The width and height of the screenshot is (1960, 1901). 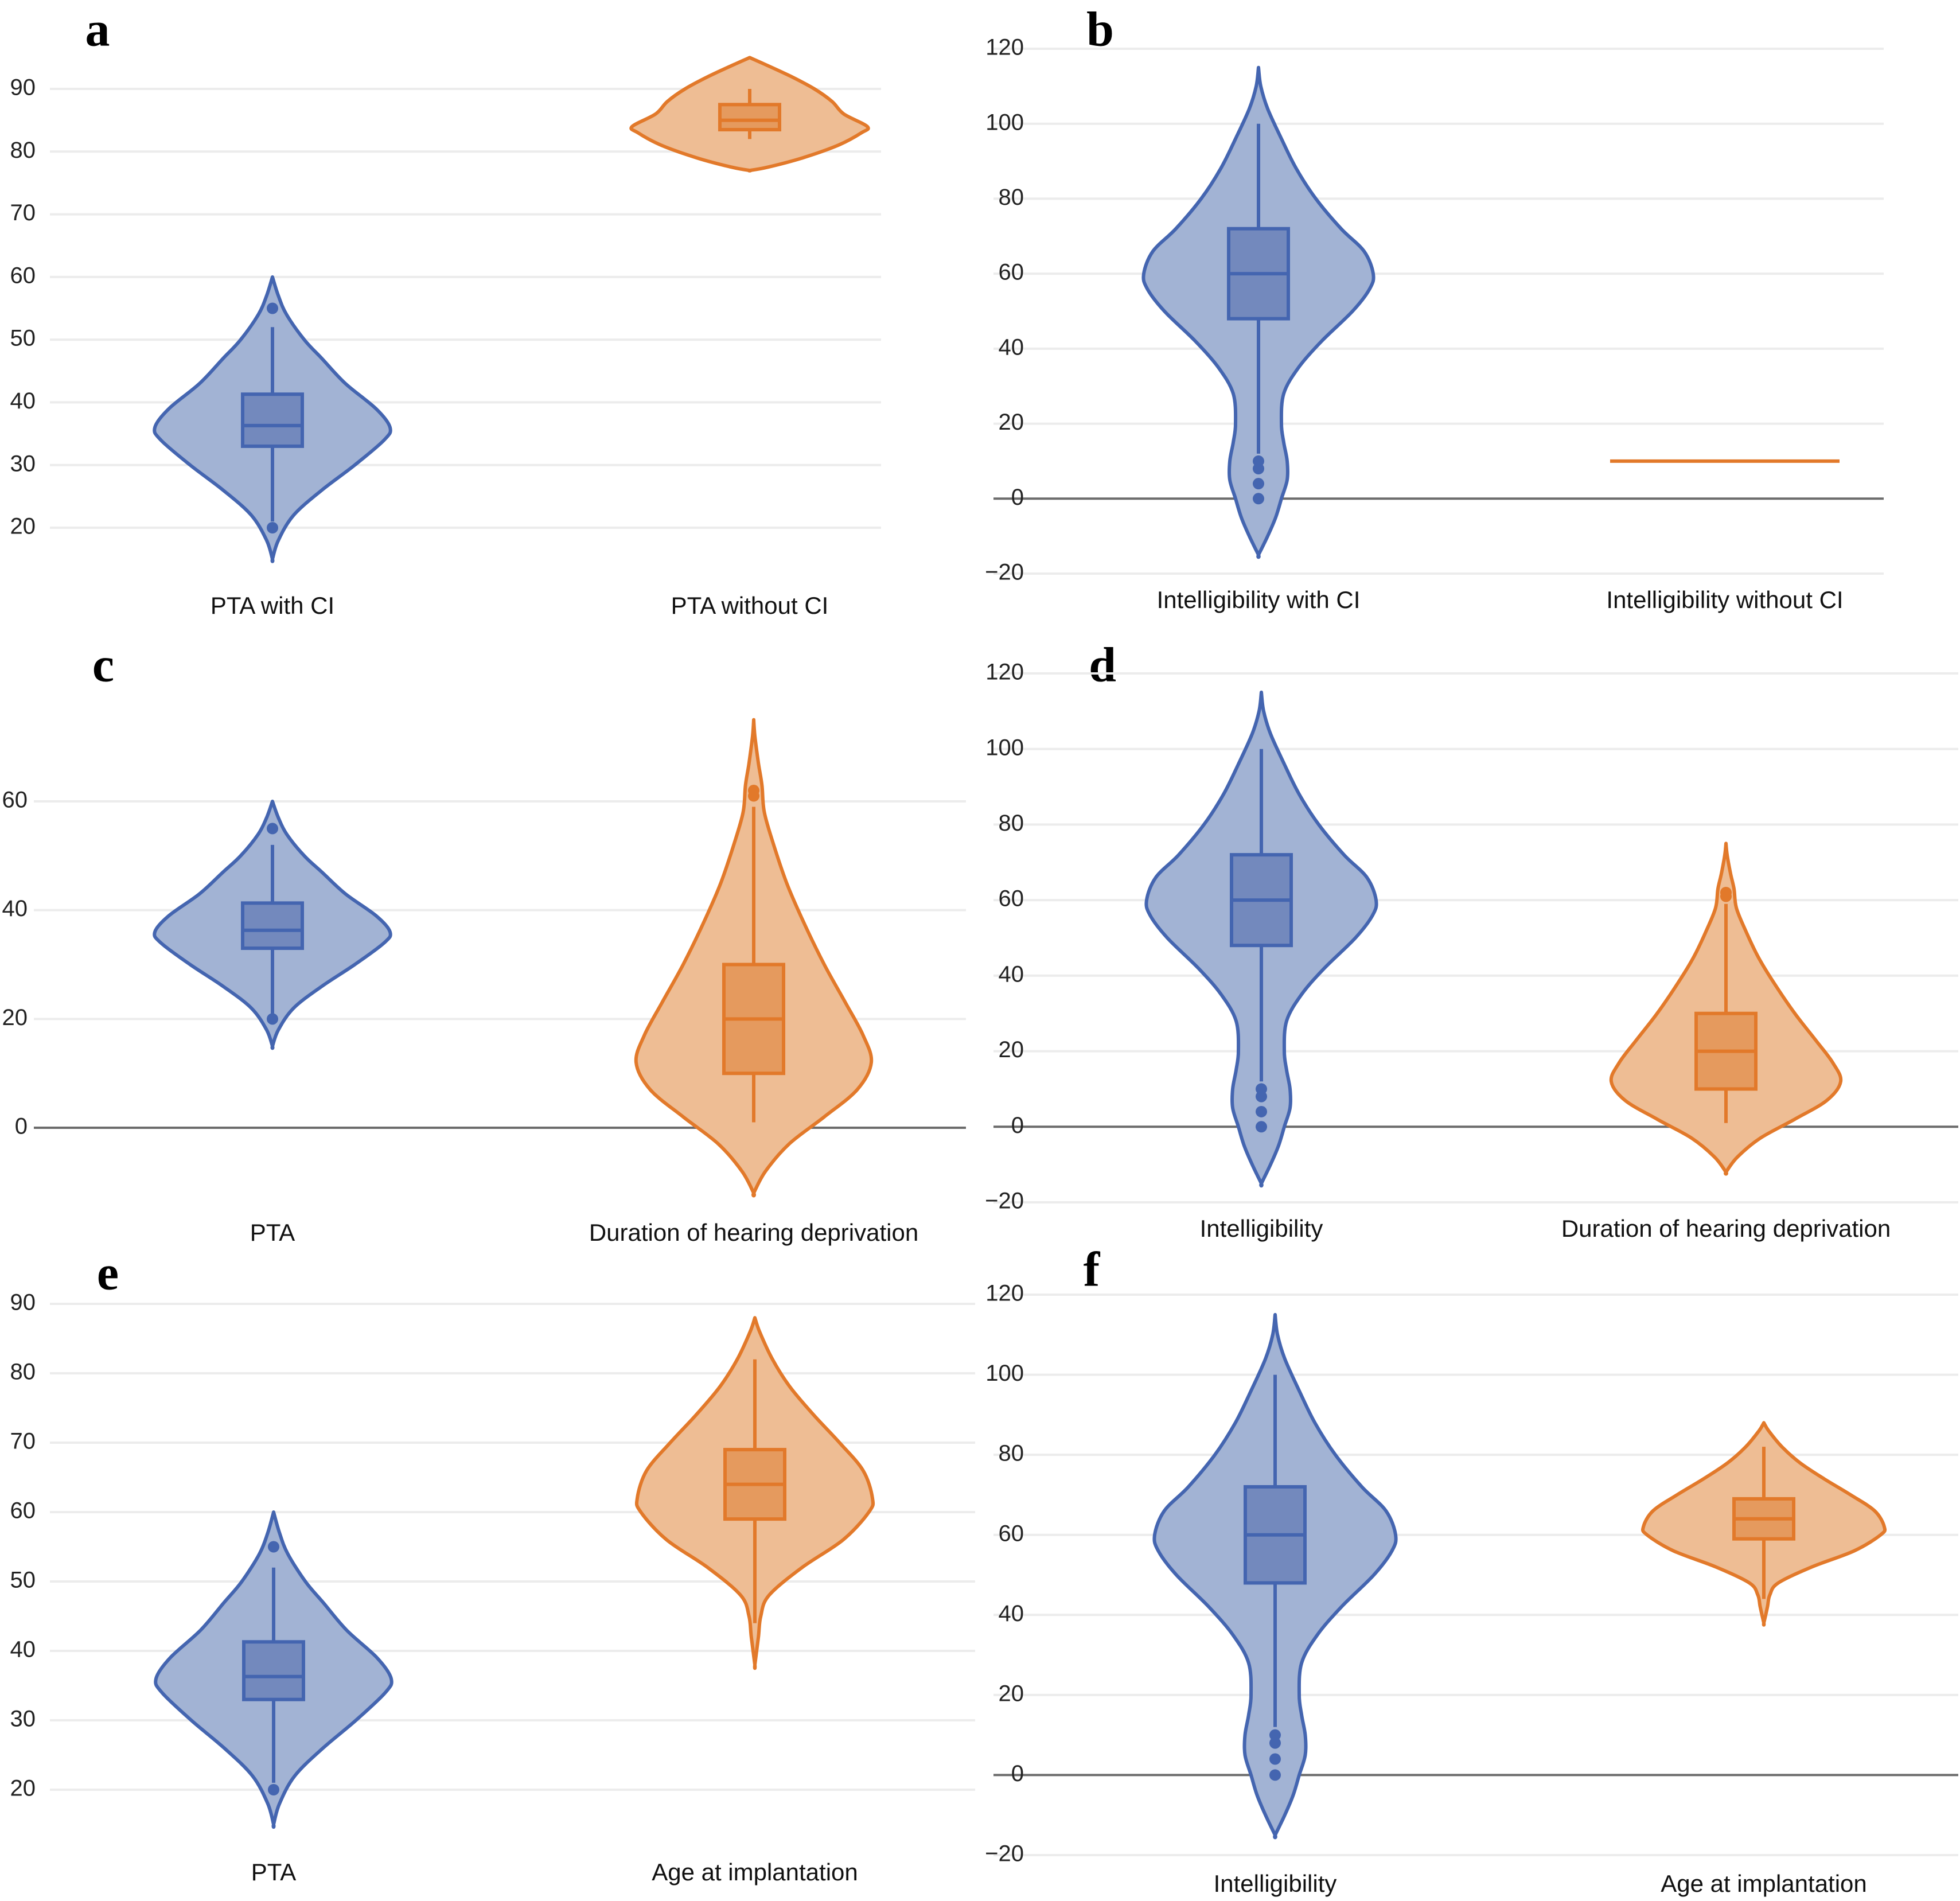 What do you see at coordinates (108, 1273) in the screenshot?
I see `panel-letter: e` at bounding box center [108, 1273].